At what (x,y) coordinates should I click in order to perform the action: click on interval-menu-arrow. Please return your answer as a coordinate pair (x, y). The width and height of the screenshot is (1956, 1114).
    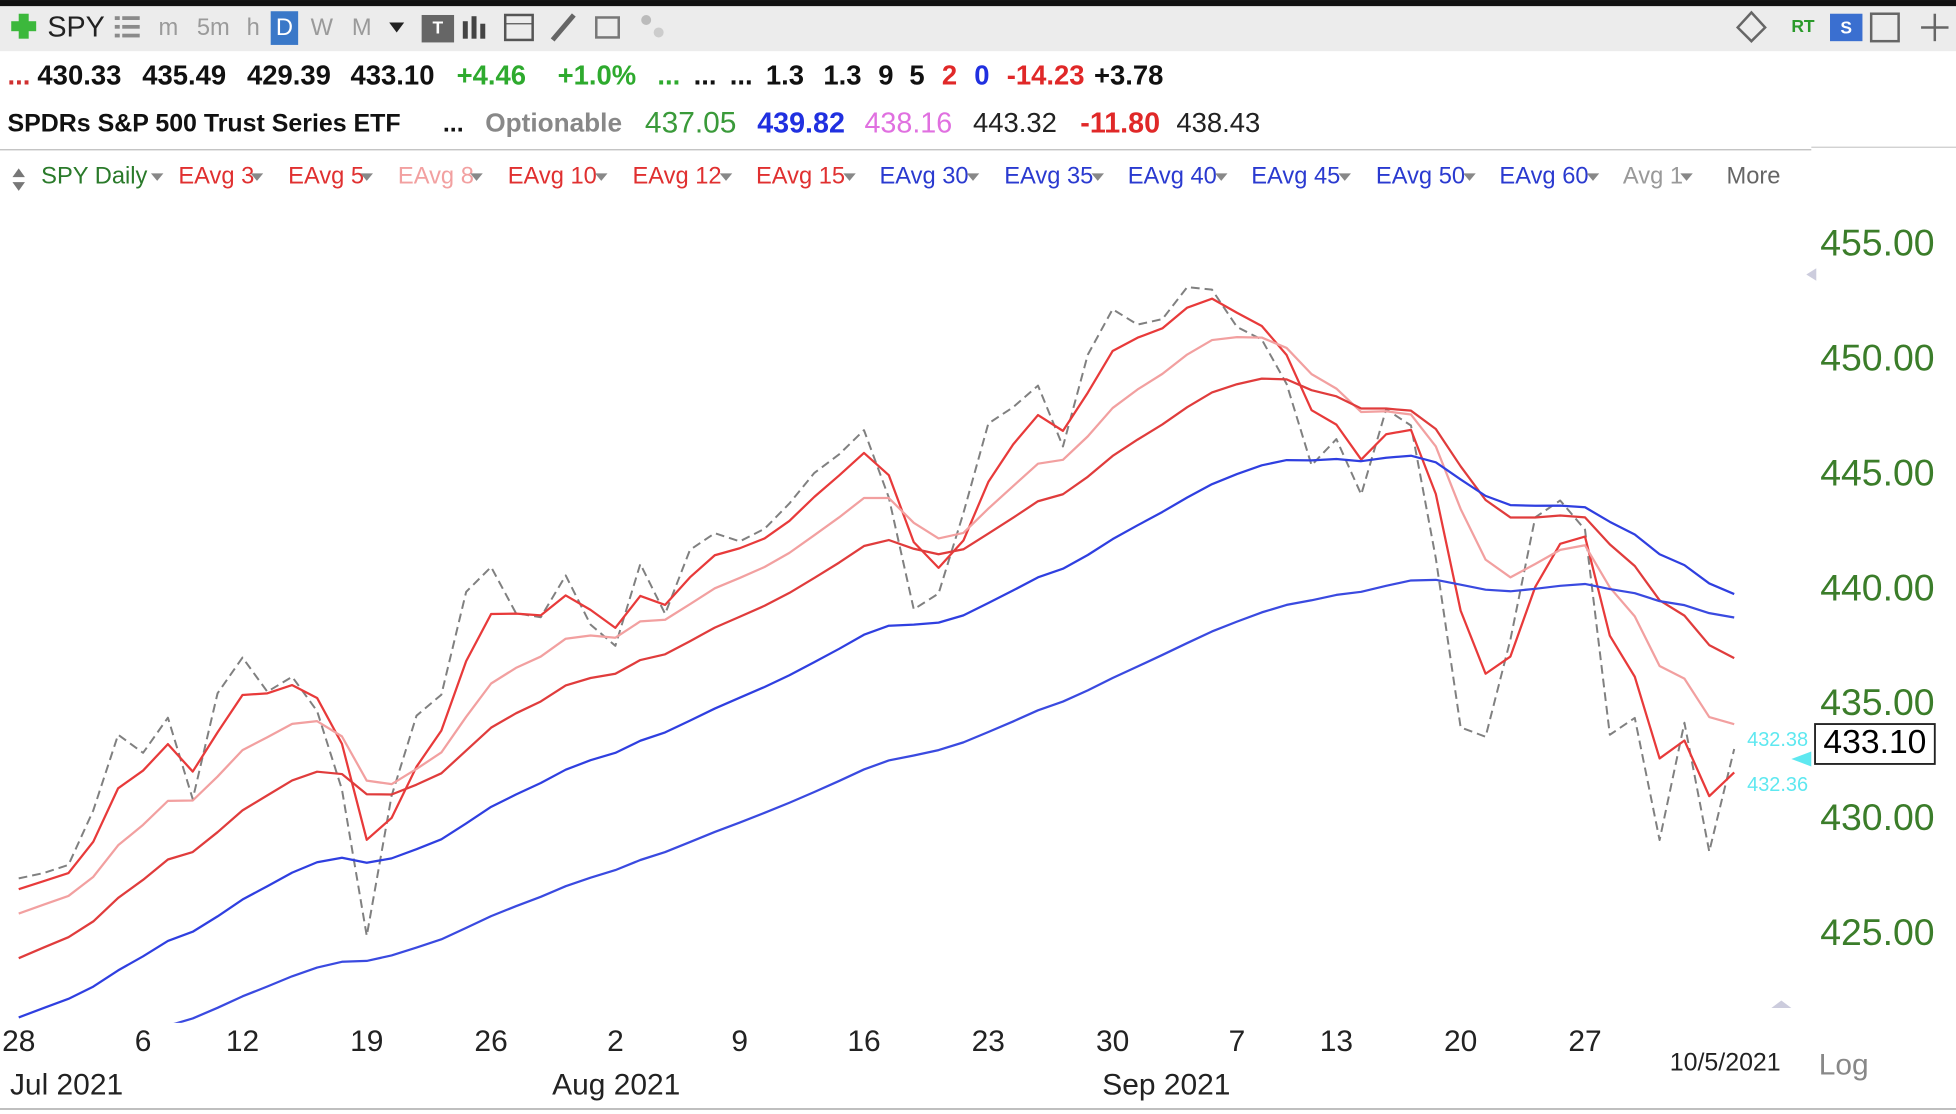
    Looking at the image, I should click on (397, 27).